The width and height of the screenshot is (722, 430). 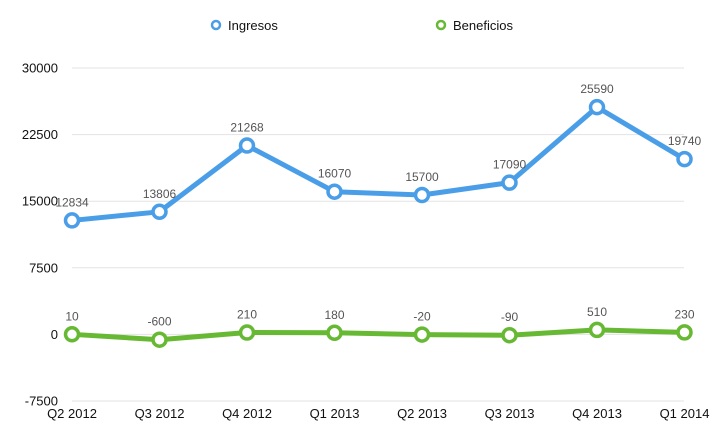 I want to click on data-label: 10, so click(x=72, y=316).